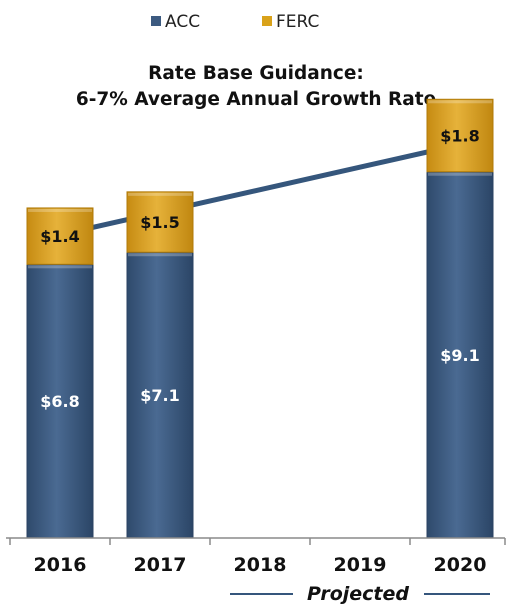 Image resolution: width=509 pixels, height=605 pixels. What do you see at coordinates (235, 22) in the screenshot?
I see `legend: ACC FERC` at bounding box center [235, 22].